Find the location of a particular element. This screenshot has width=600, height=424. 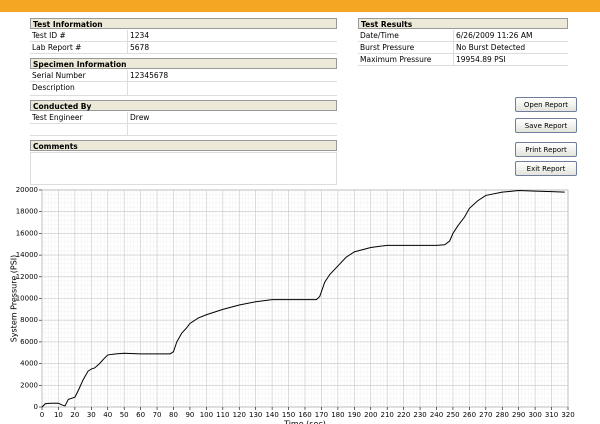

top-bar is located at coordinates (300, 6).